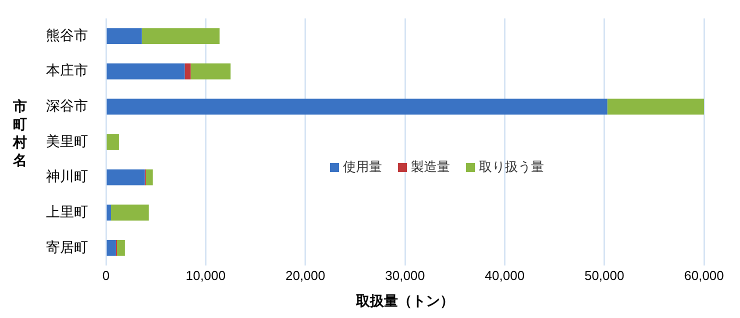 This screenshot has height=318, width=740. I want to click on legend-label: 取り扱う量, so click(511, 167).